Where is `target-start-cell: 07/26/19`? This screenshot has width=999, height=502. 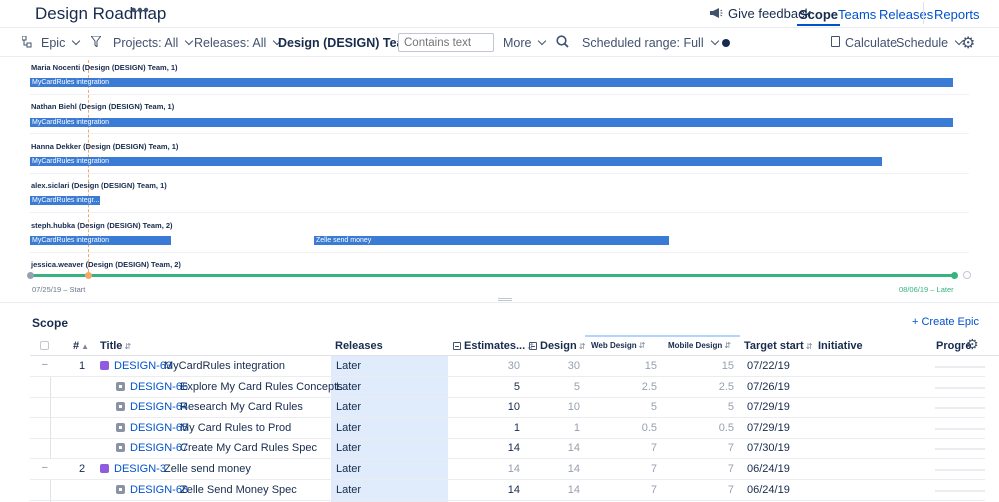
target-start-cell: 07/26/19 is located at coordinates (768, 387).